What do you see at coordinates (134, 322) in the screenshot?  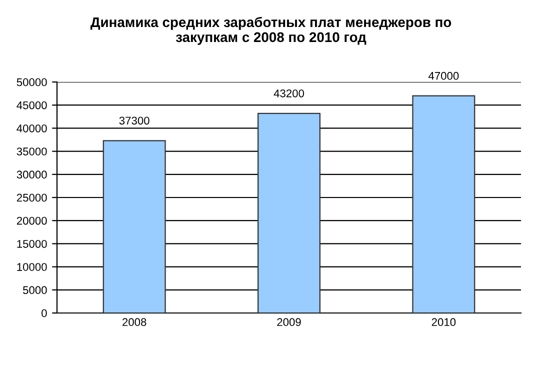 I see `x-tick-label: 2008` at bounding box center [134, 322].